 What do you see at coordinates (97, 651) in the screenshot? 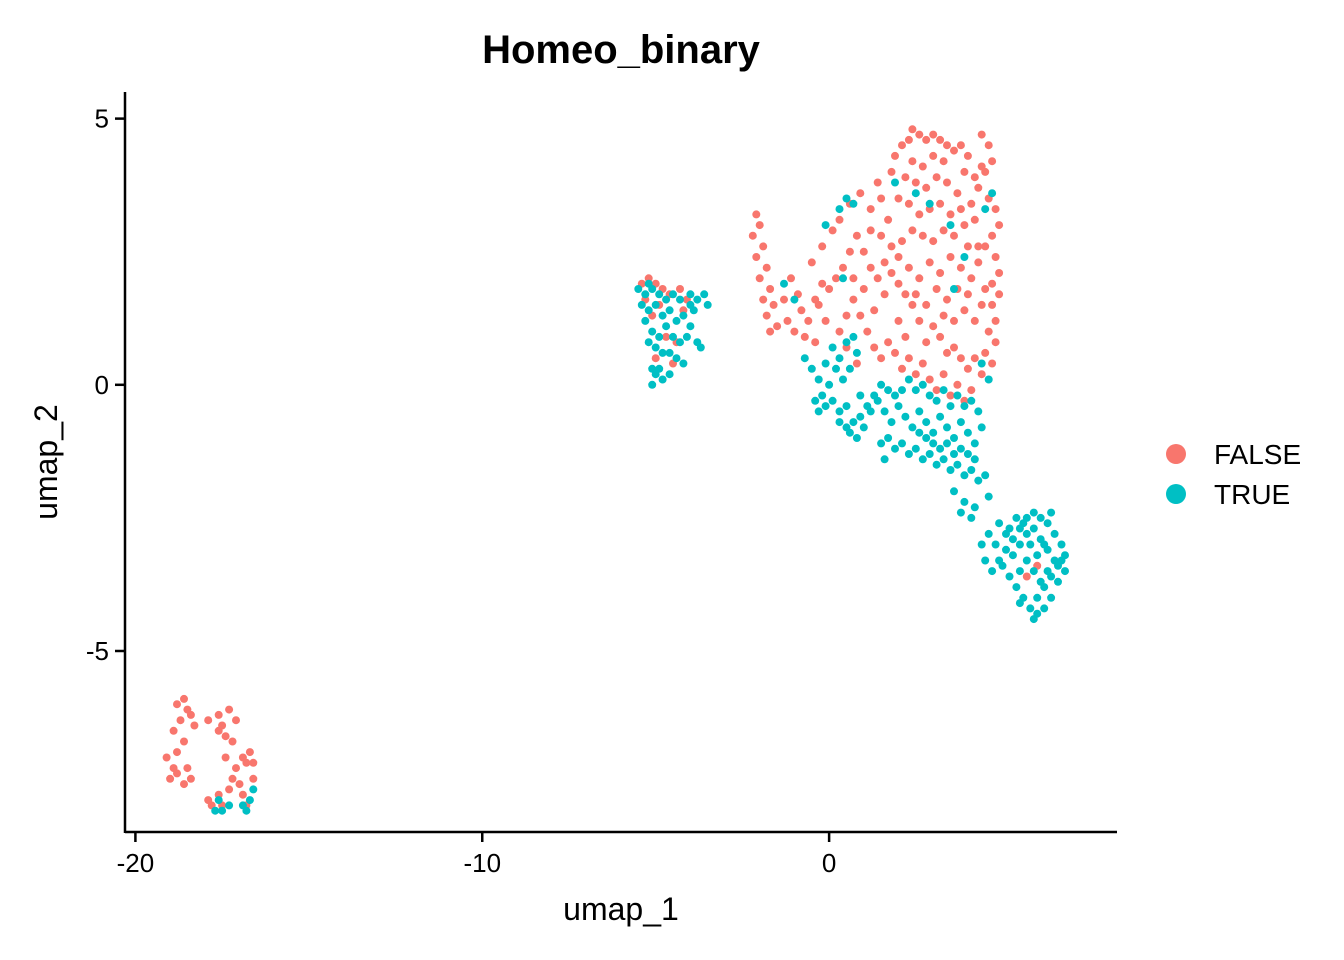
I see `y-tick-label: -5` at bounding box center [97, 651].